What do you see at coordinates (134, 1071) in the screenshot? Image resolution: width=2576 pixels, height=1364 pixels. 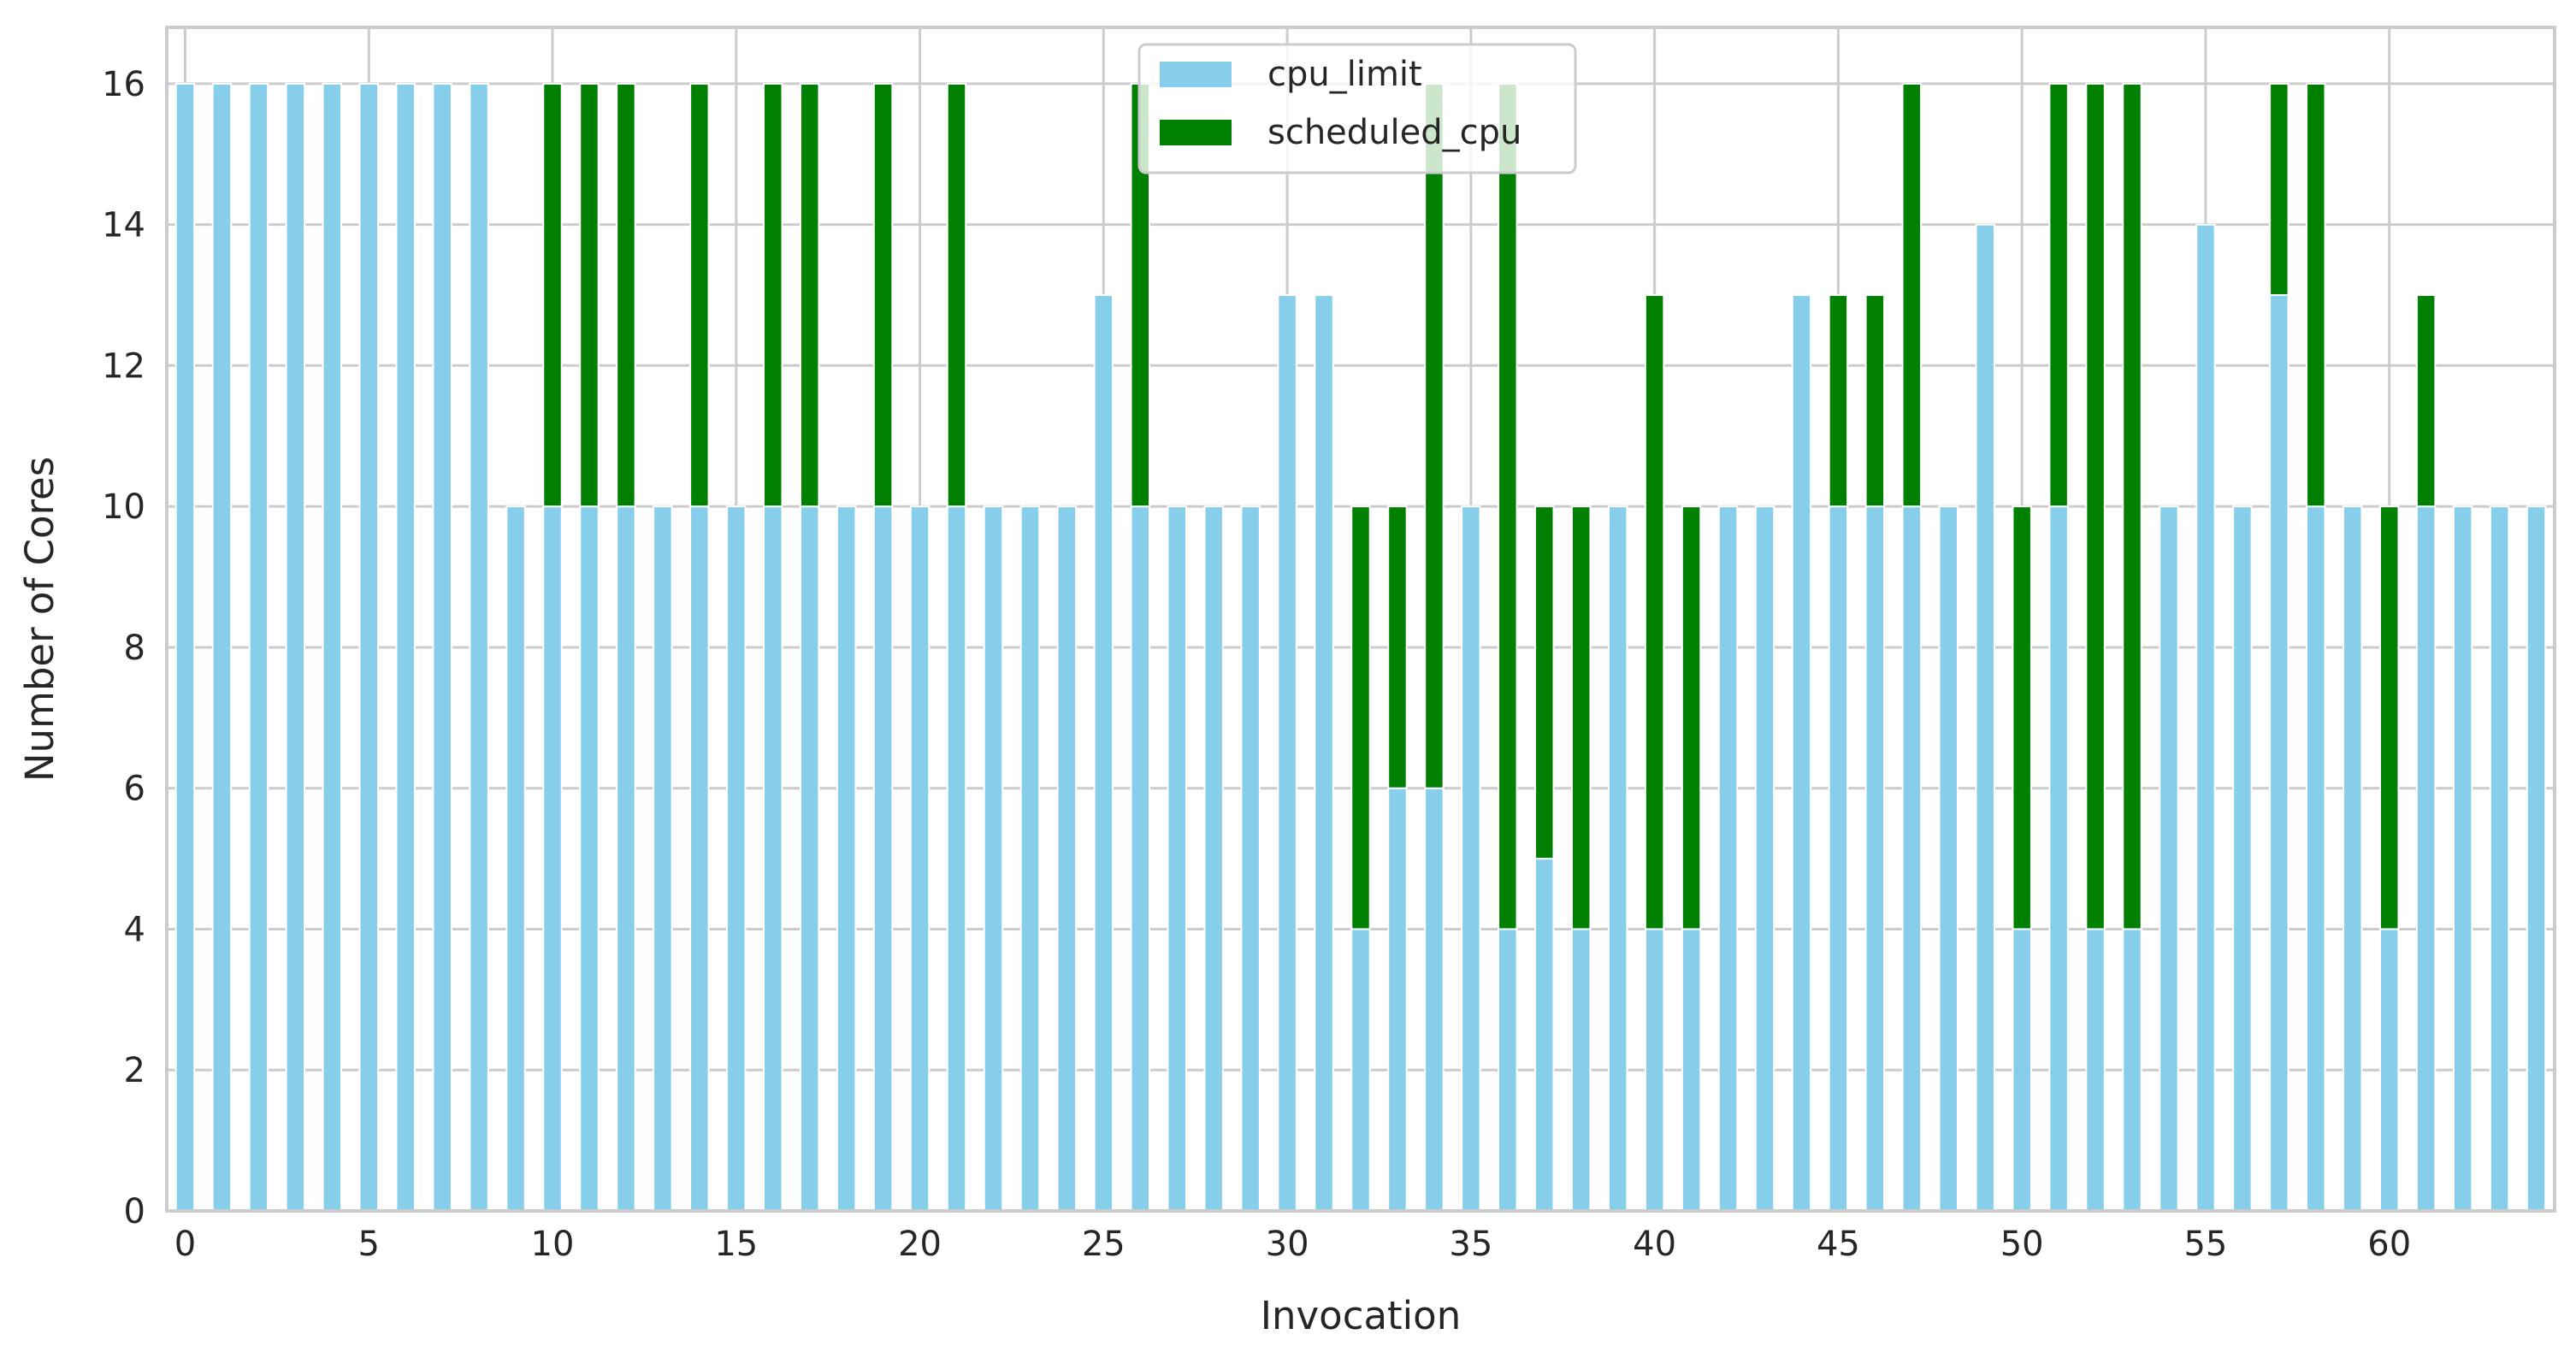 I see `y-tick-label: 2` at bounding box center [134, 1071].